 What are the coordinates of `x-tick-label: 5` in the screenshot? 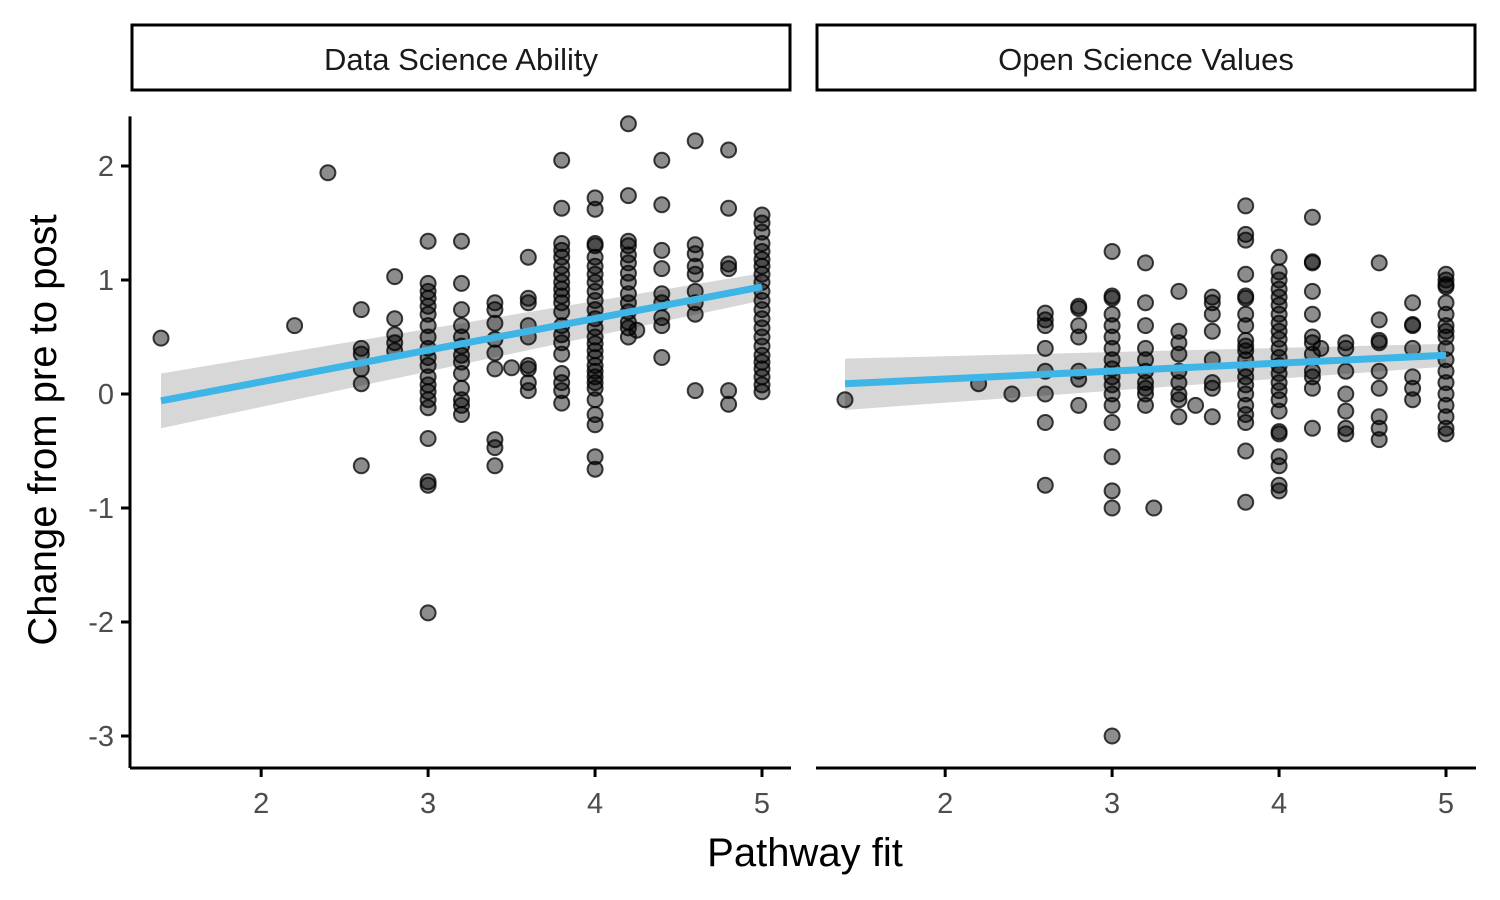 It's located at (762, 804).